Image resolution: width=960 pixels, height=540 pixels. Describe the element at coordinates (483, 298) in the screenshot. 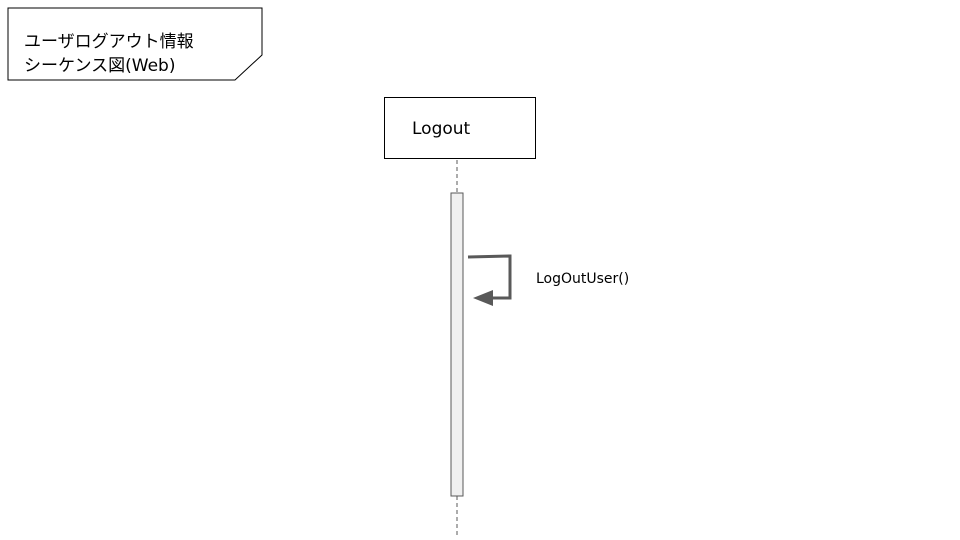

I see `arrow-head-icon` at that location.